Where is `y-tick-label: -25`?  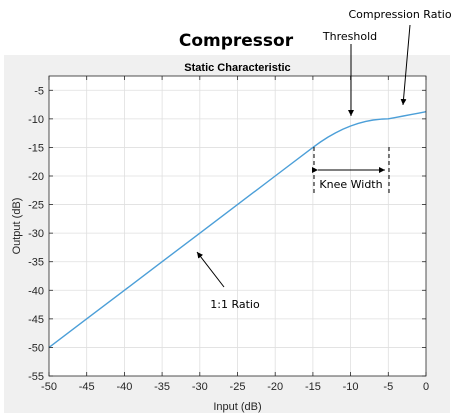 y-tick-label: -25 is located at coordinates (36, 206).